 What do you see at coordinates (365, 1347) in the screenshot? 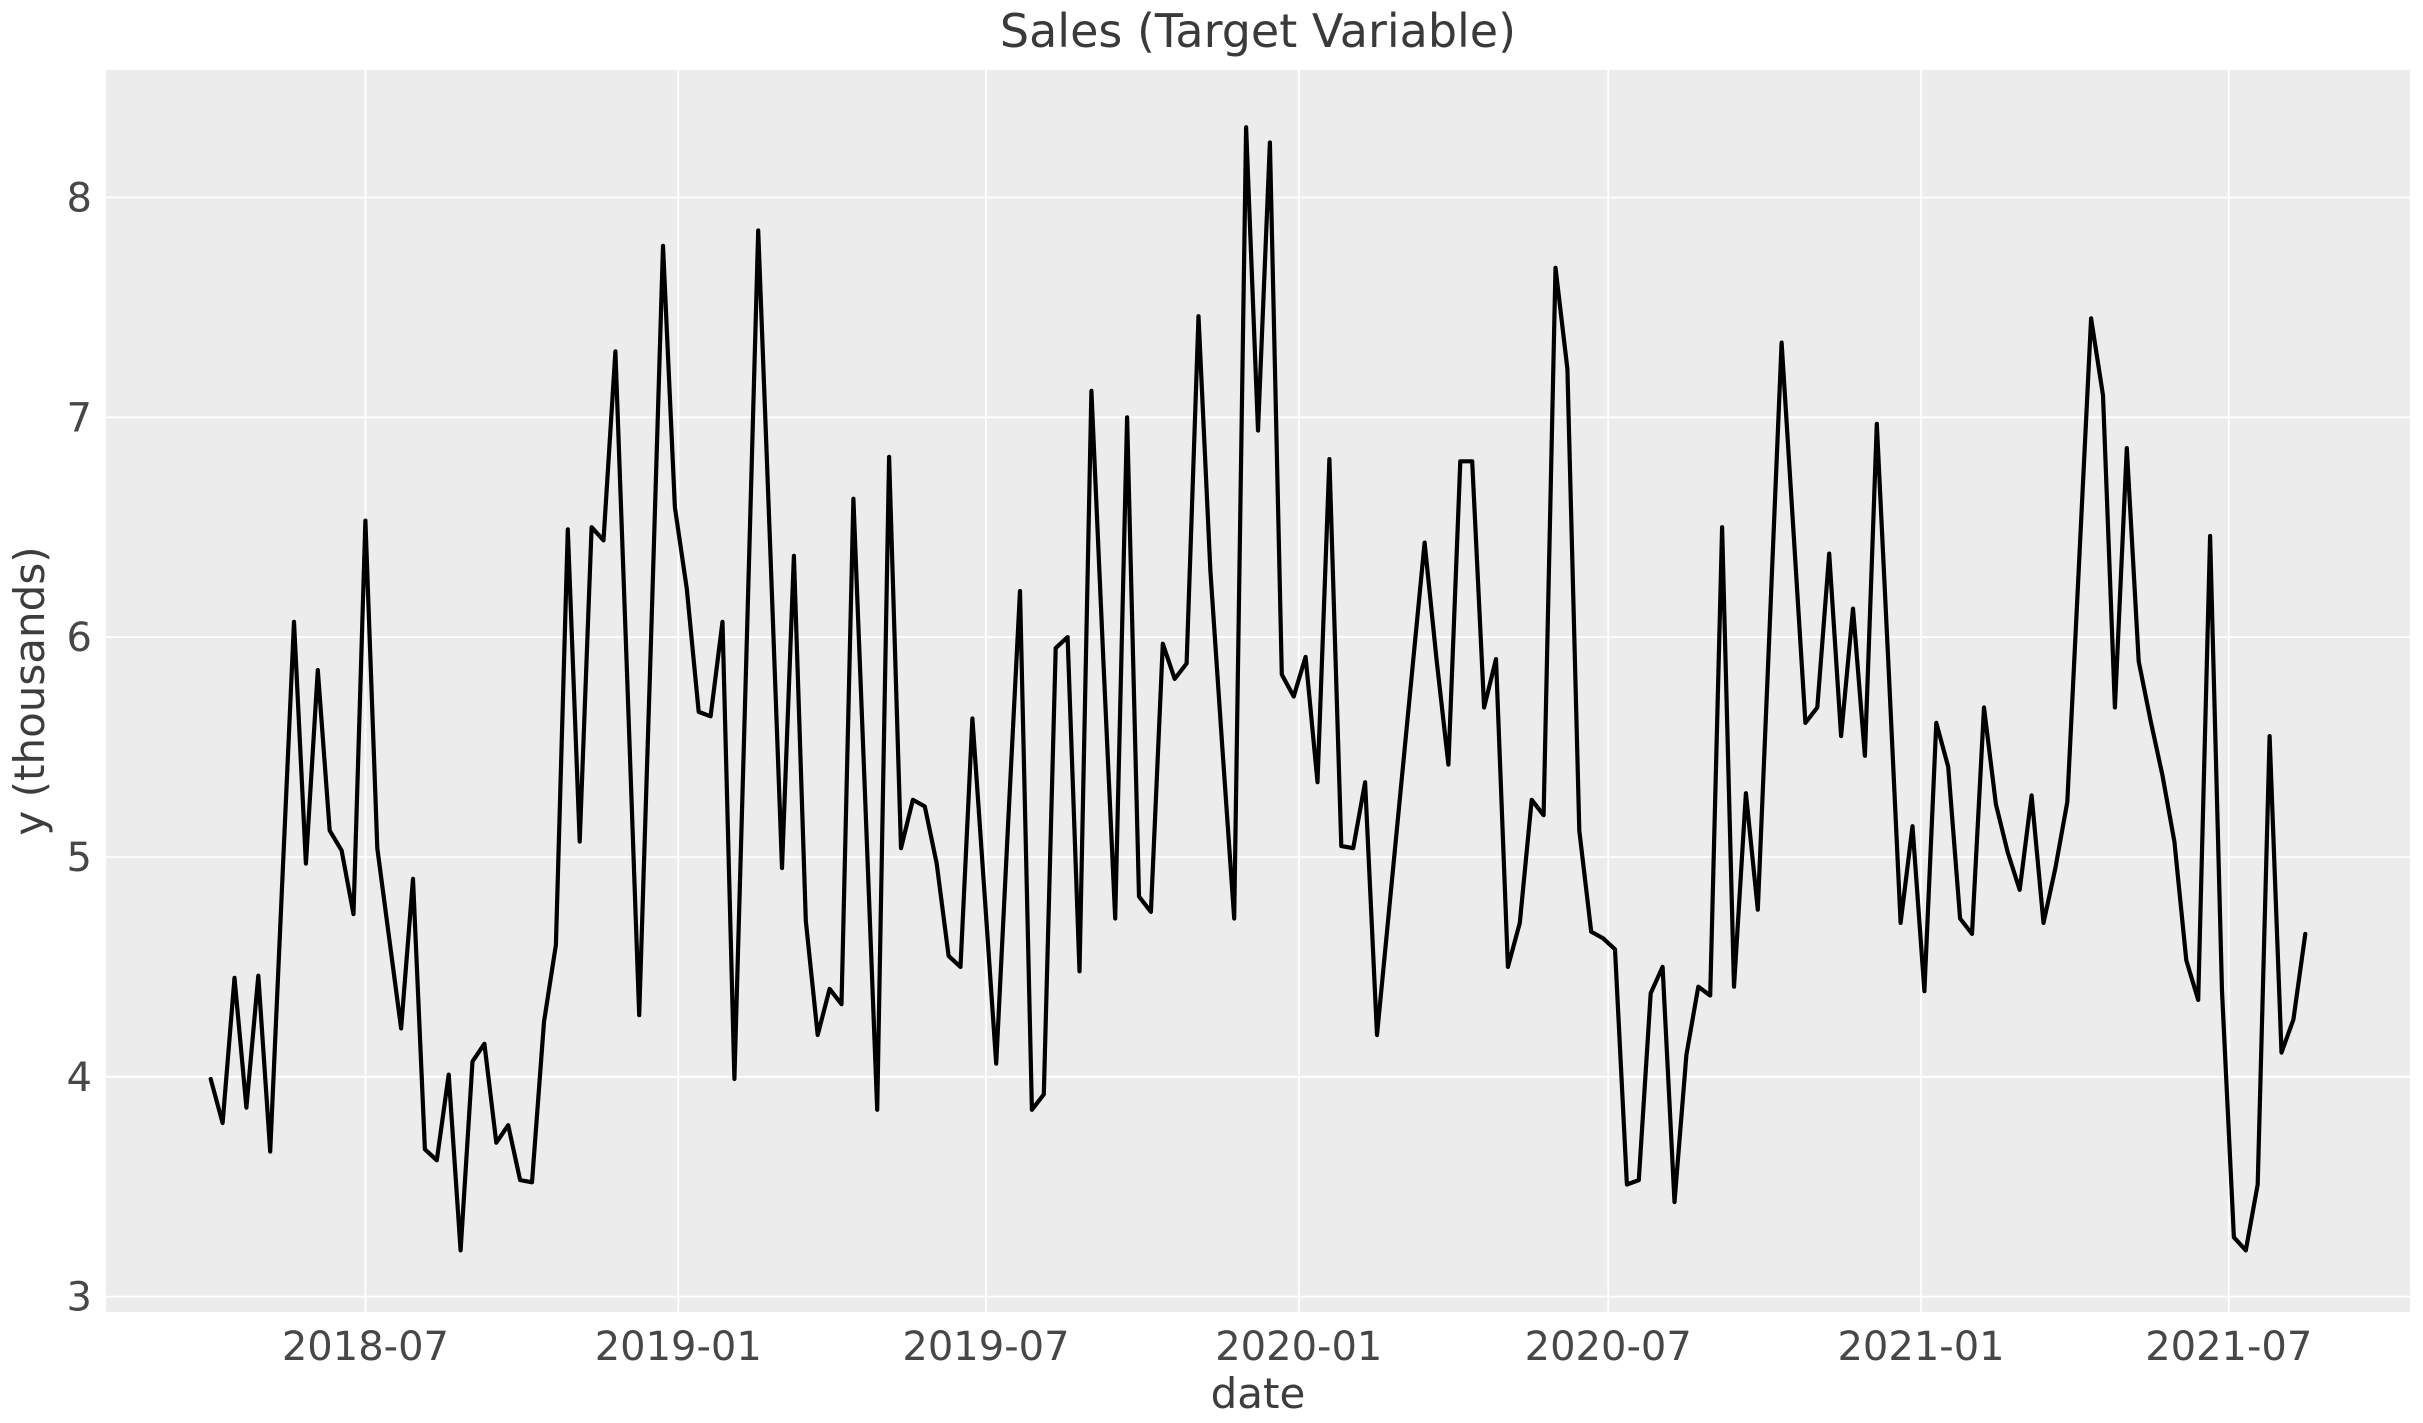
I see `x-tick-label: 2018-07` at bounding box center [365, 1347].